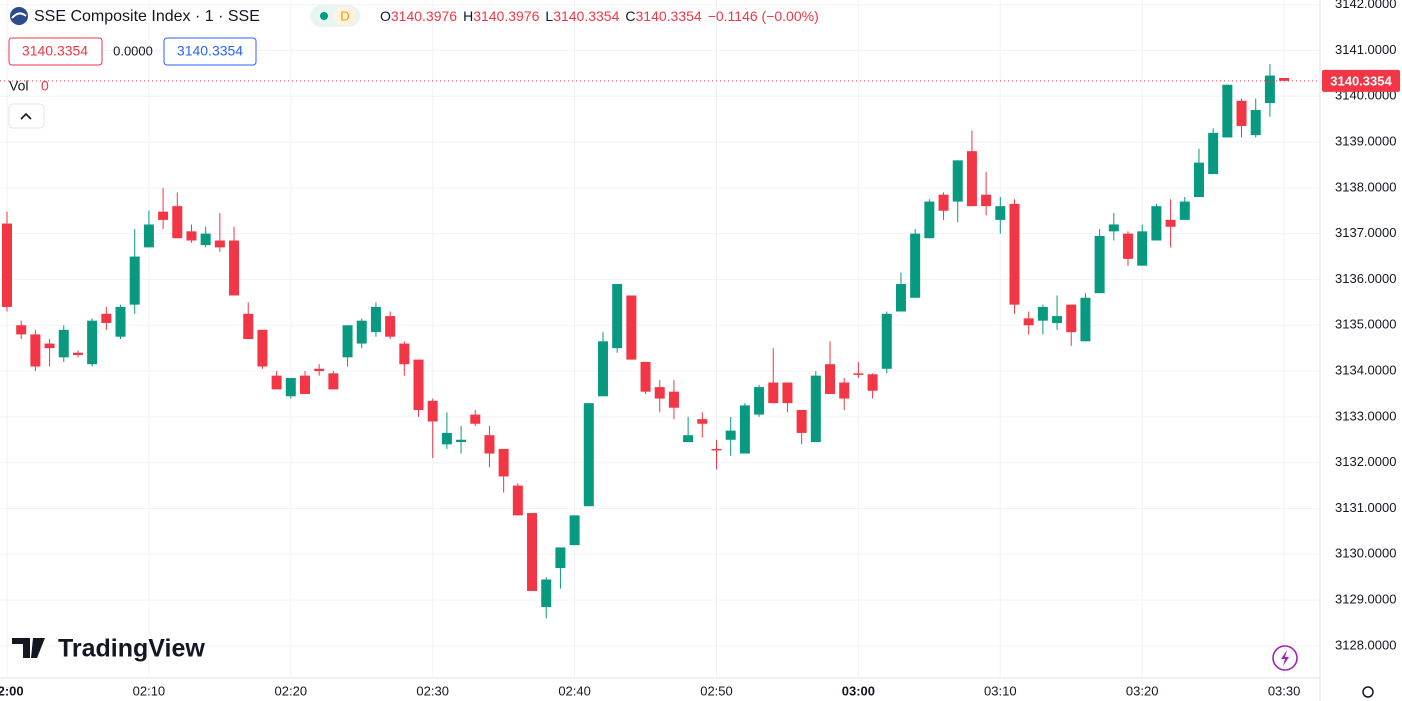  I want to click on price-tag, so click(1361, 80).